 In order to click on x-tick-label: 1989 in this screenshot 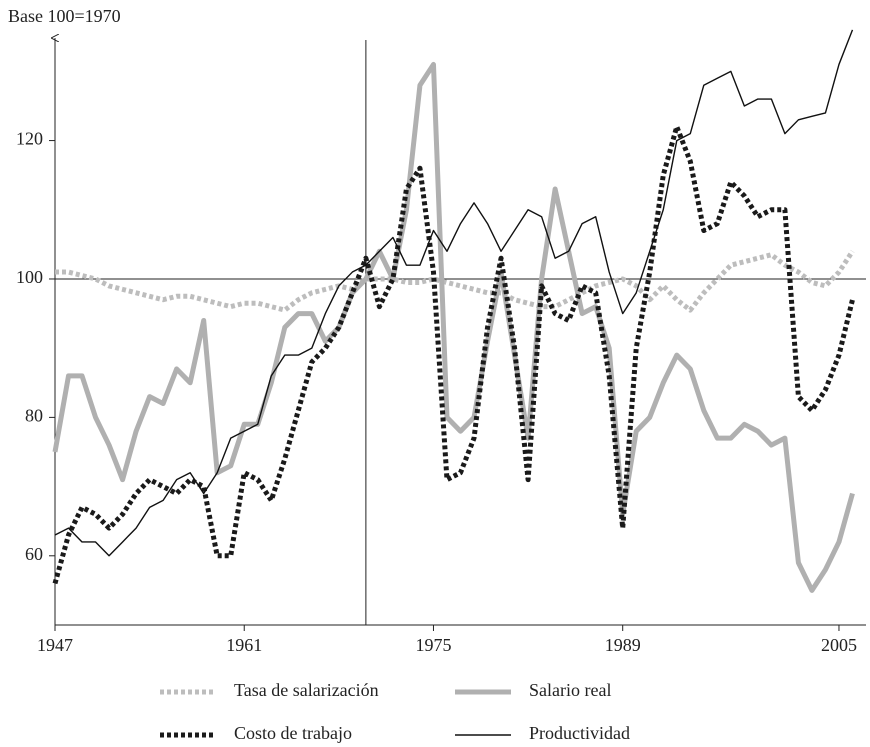, I will do `click(623, 645)`.